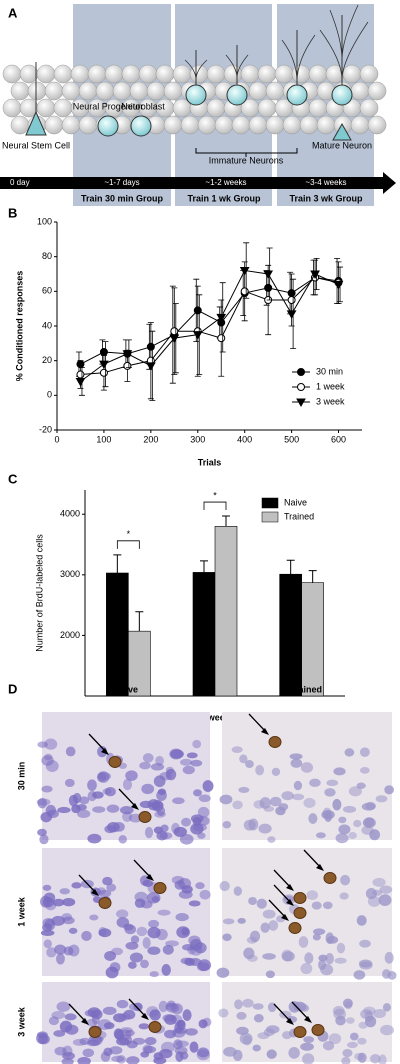  Describe the element at coordinates (129, 534) in the screenshot. I see `significance-label: *` at that location.